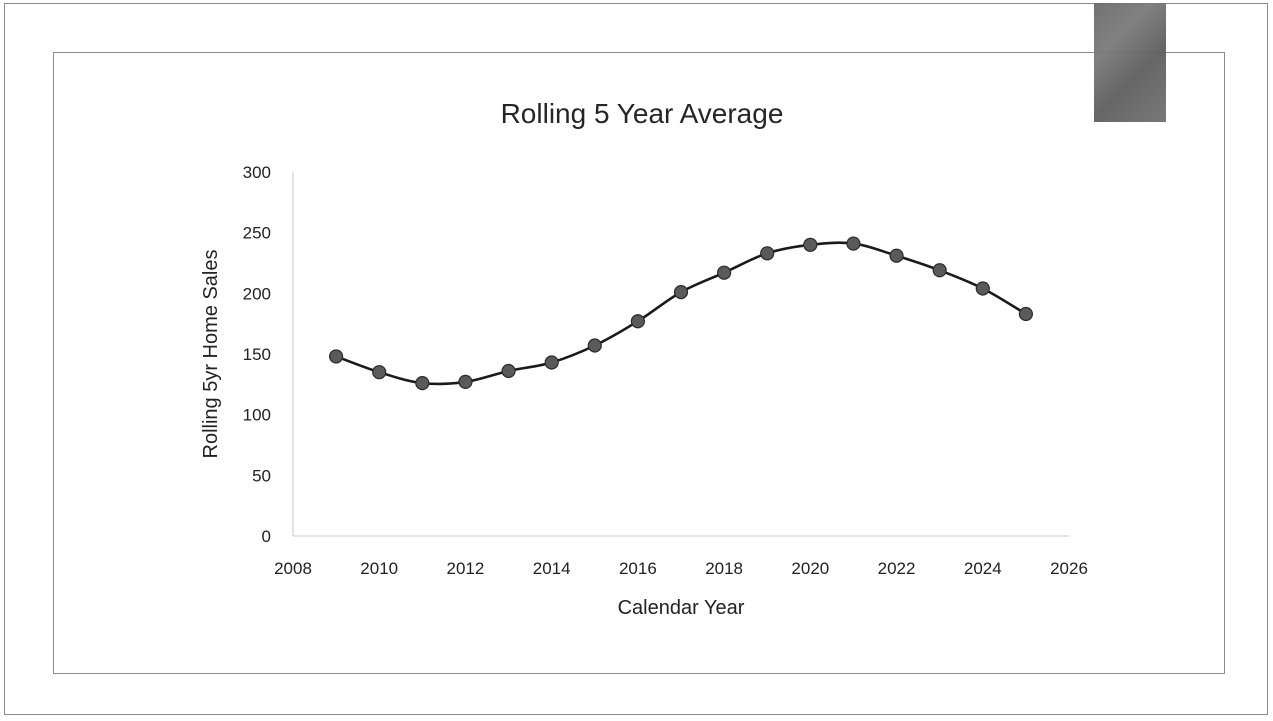  I want to click on series-rolling-average, so click(681, 313).